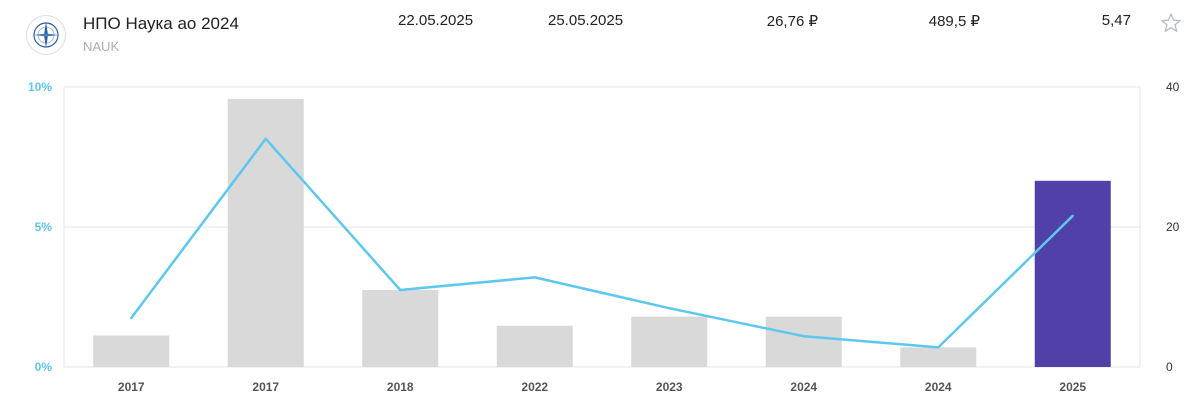  What do you see at coordinates (1169, 367) in the screenshot?
I see `right-tick-label: 0` at bounding box center [1169, 367].